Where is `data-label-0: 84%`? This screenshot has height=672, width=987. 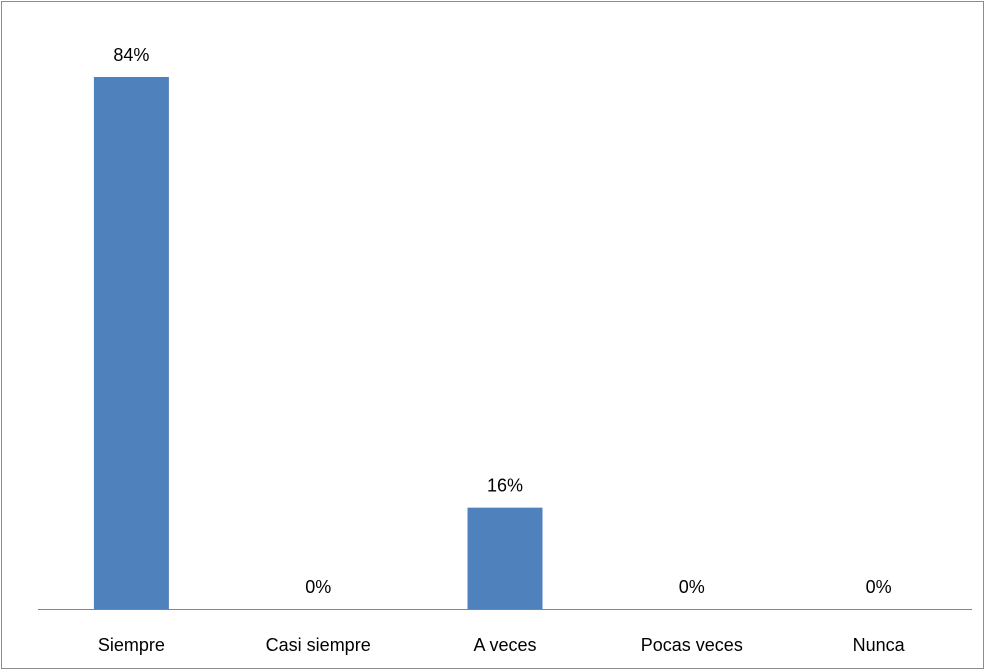 data-label-0: 84% is located at coordinates (131, 55).